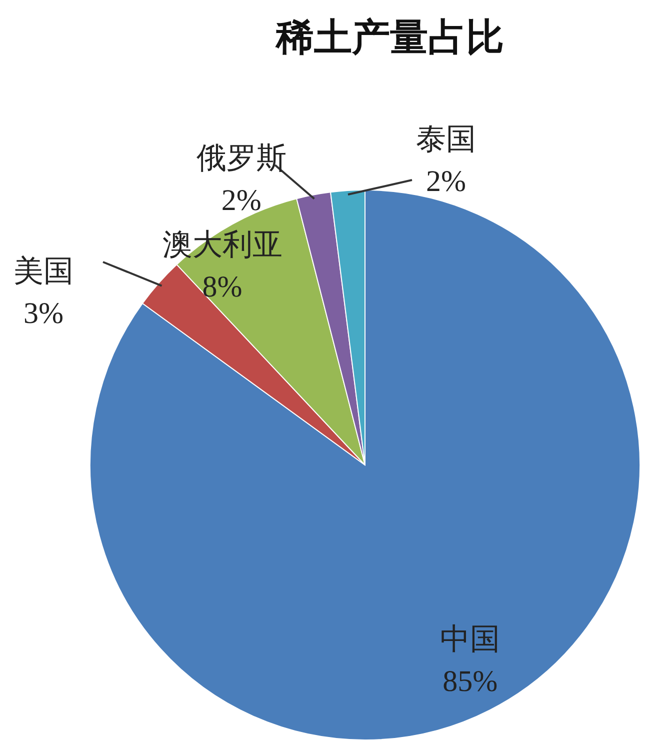  I want to click on slice-label: 泰国, so click(446, 139).